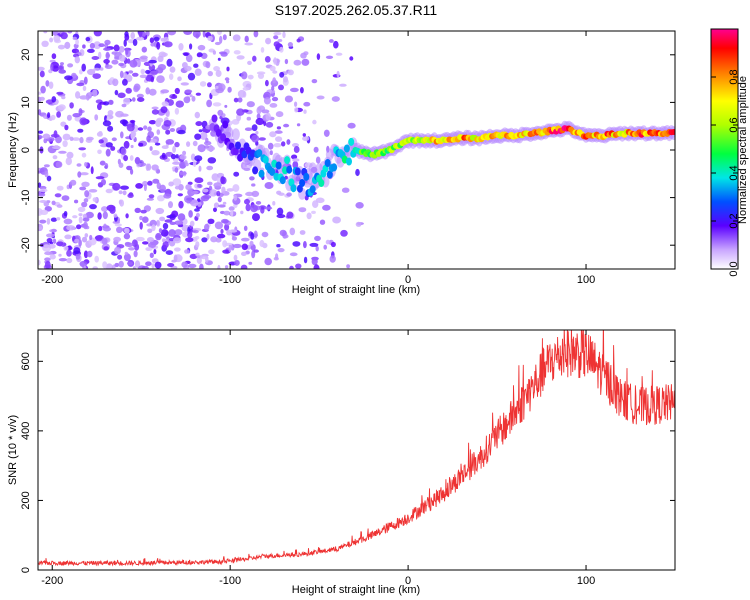 This screenshot has height=600, width=750. I want to click on colorbar-gradient, so click(724, 149).